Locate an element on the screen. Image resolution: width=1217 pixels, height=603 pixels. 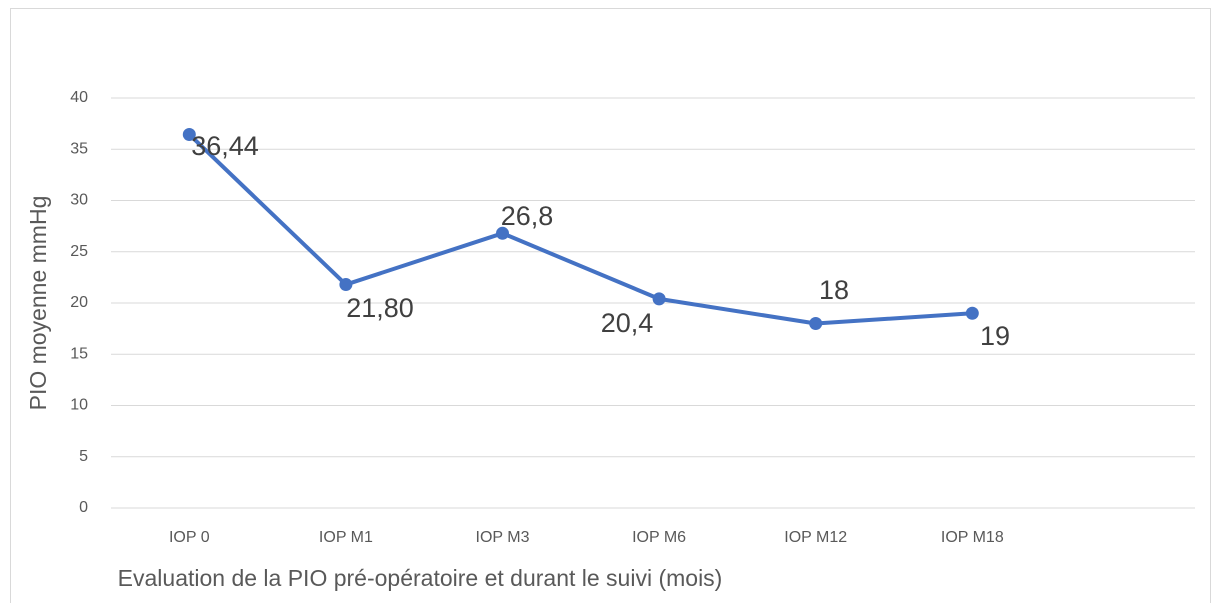
y-tick-label: 0 is located at coordinates (83, 507).